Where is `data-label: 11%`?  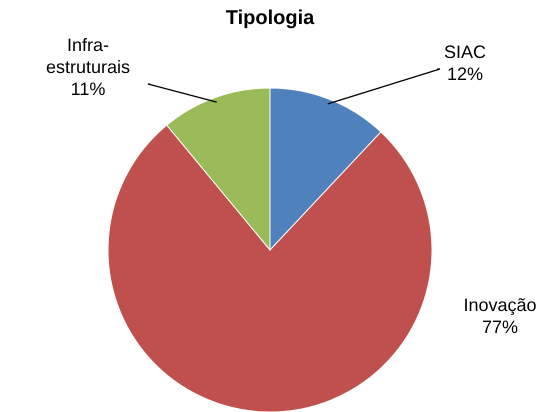 data-label: 11% is located at coordinates (88, 89).